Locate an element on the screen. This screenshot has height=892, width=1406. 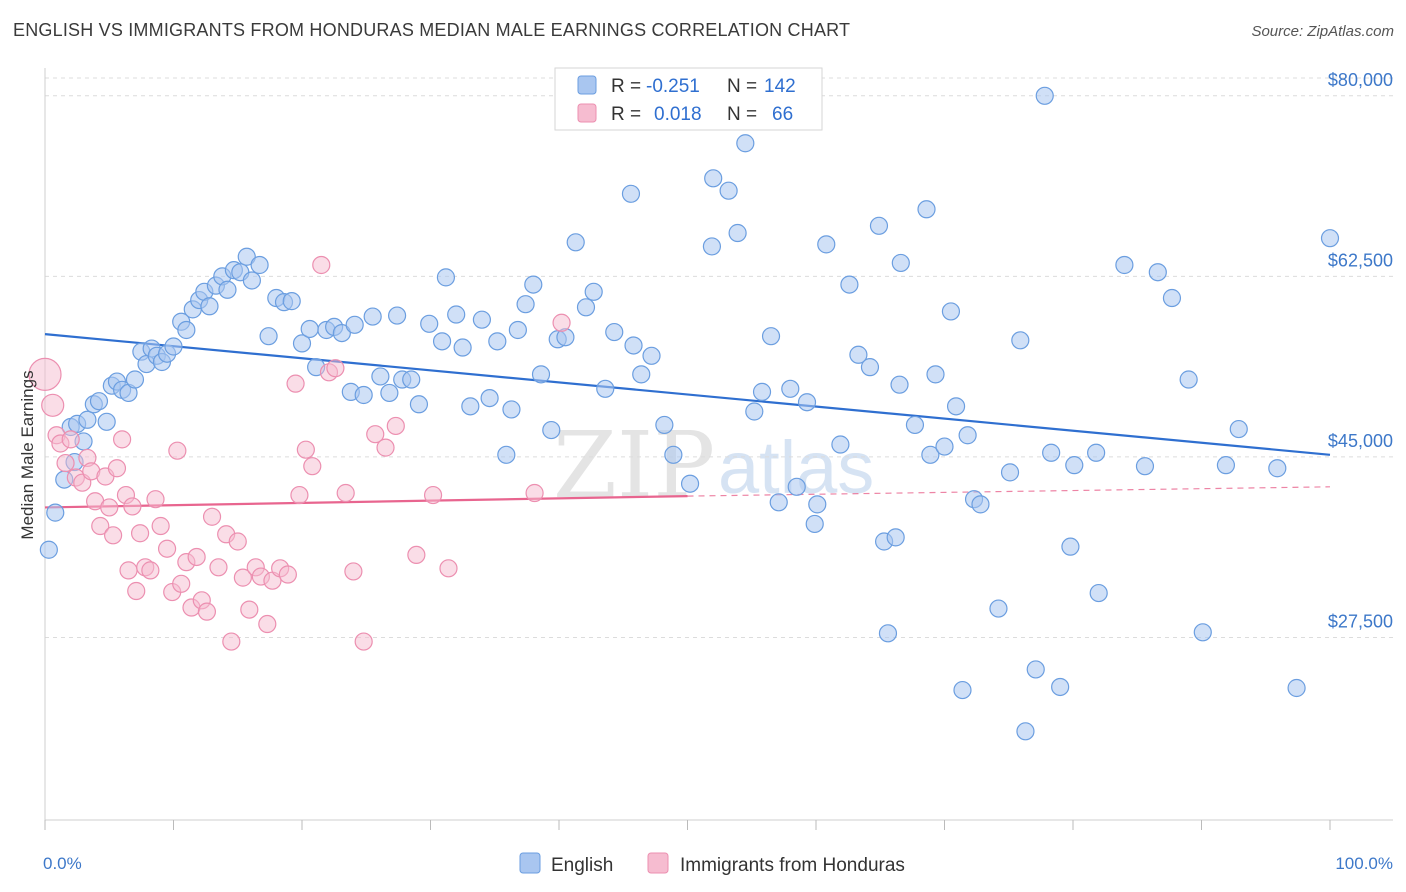
stats-box: R = -0.251 N = 142 R = 0.018 N = 66 is located at coordinates (688, 99).